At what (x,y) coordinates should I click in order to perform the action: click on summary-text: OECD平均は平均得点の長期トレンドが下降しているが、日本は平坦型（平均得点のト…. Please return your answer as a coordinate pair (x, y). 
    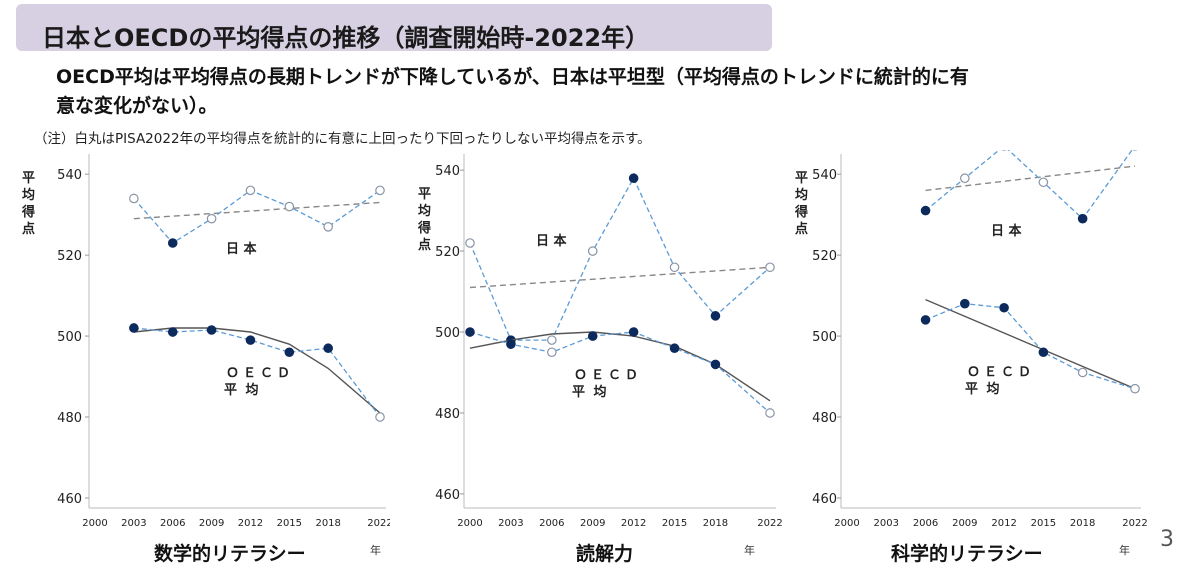
    Looking at the image, I should click on (611, 92).